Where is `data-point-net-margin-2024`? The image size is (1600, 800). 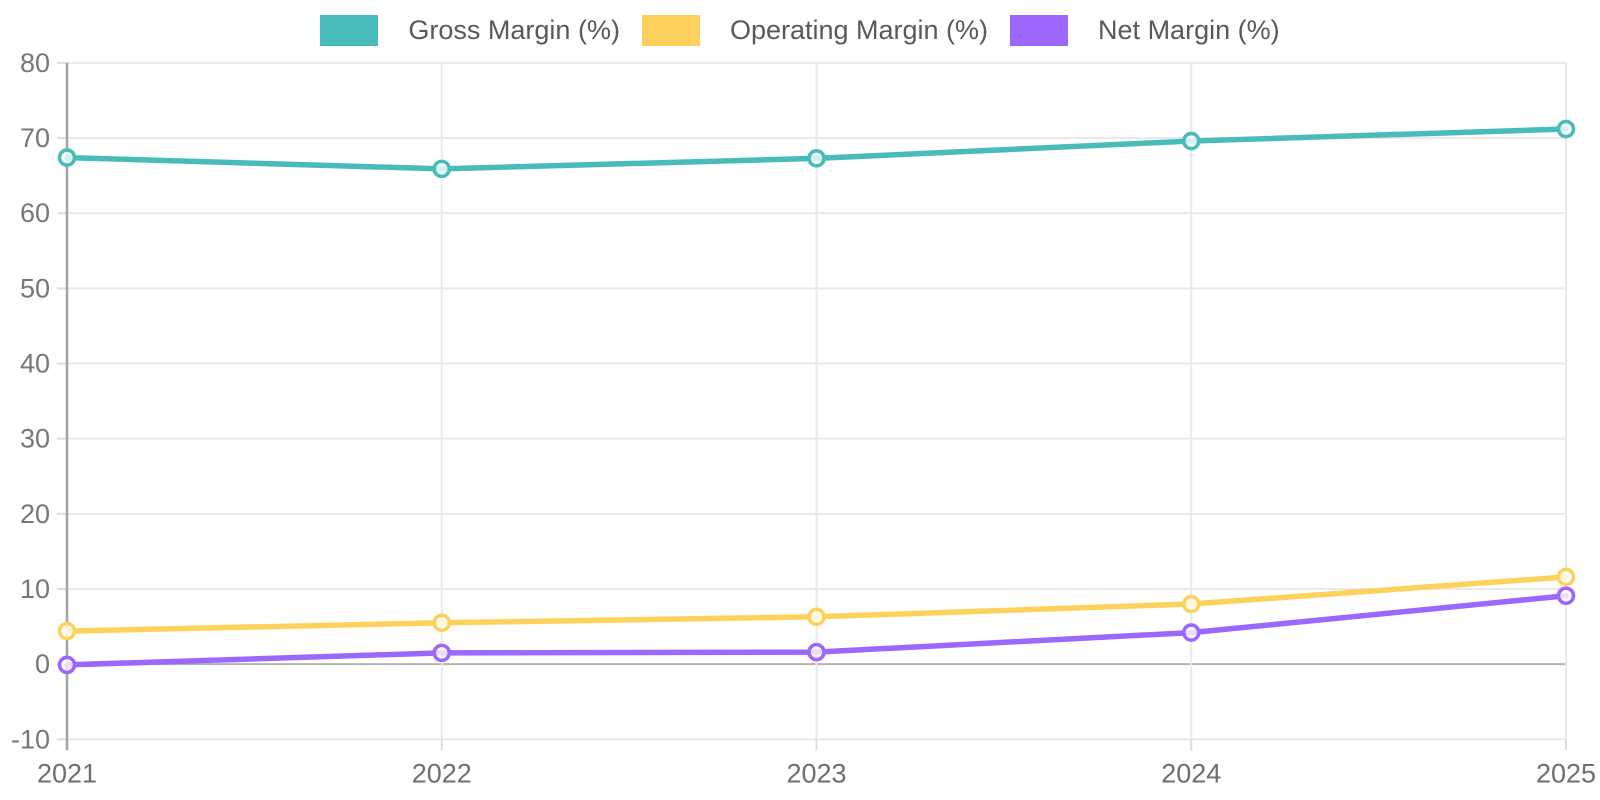 data-point-net-margin-2024 is located at coordinates (1191, 632).